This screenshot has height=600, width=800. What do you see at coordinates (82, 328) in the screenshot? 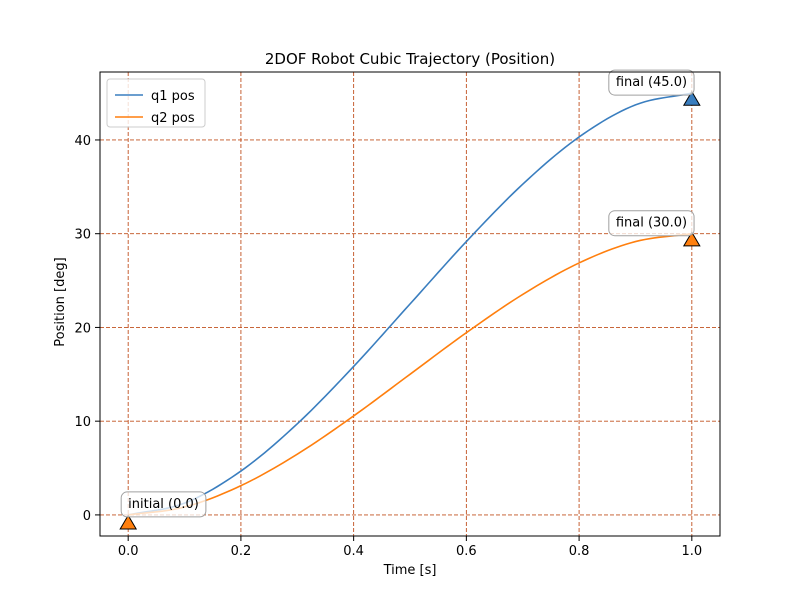
I see `y-tick-label: 20` at bounding box center [82, 328].